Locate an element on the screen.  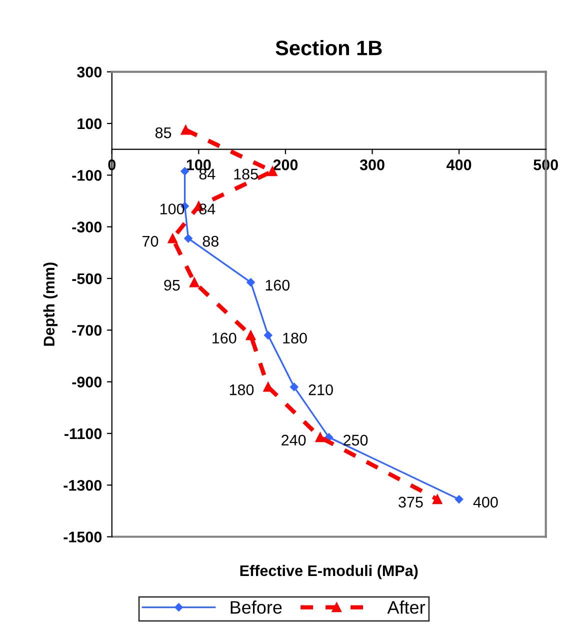
data-label: 70 is located at coordinates (150, 241).